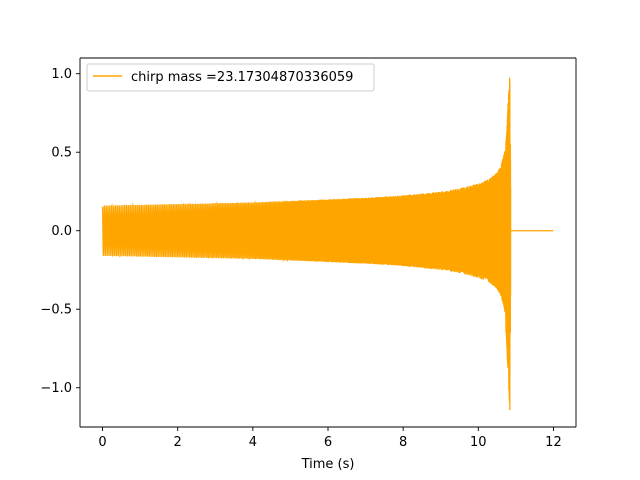 The width and height of the screenshot is (640, 480). Describe the element at coordinates (403, 442) in the screenshot. I see `x-tick-label: 8` at that location.